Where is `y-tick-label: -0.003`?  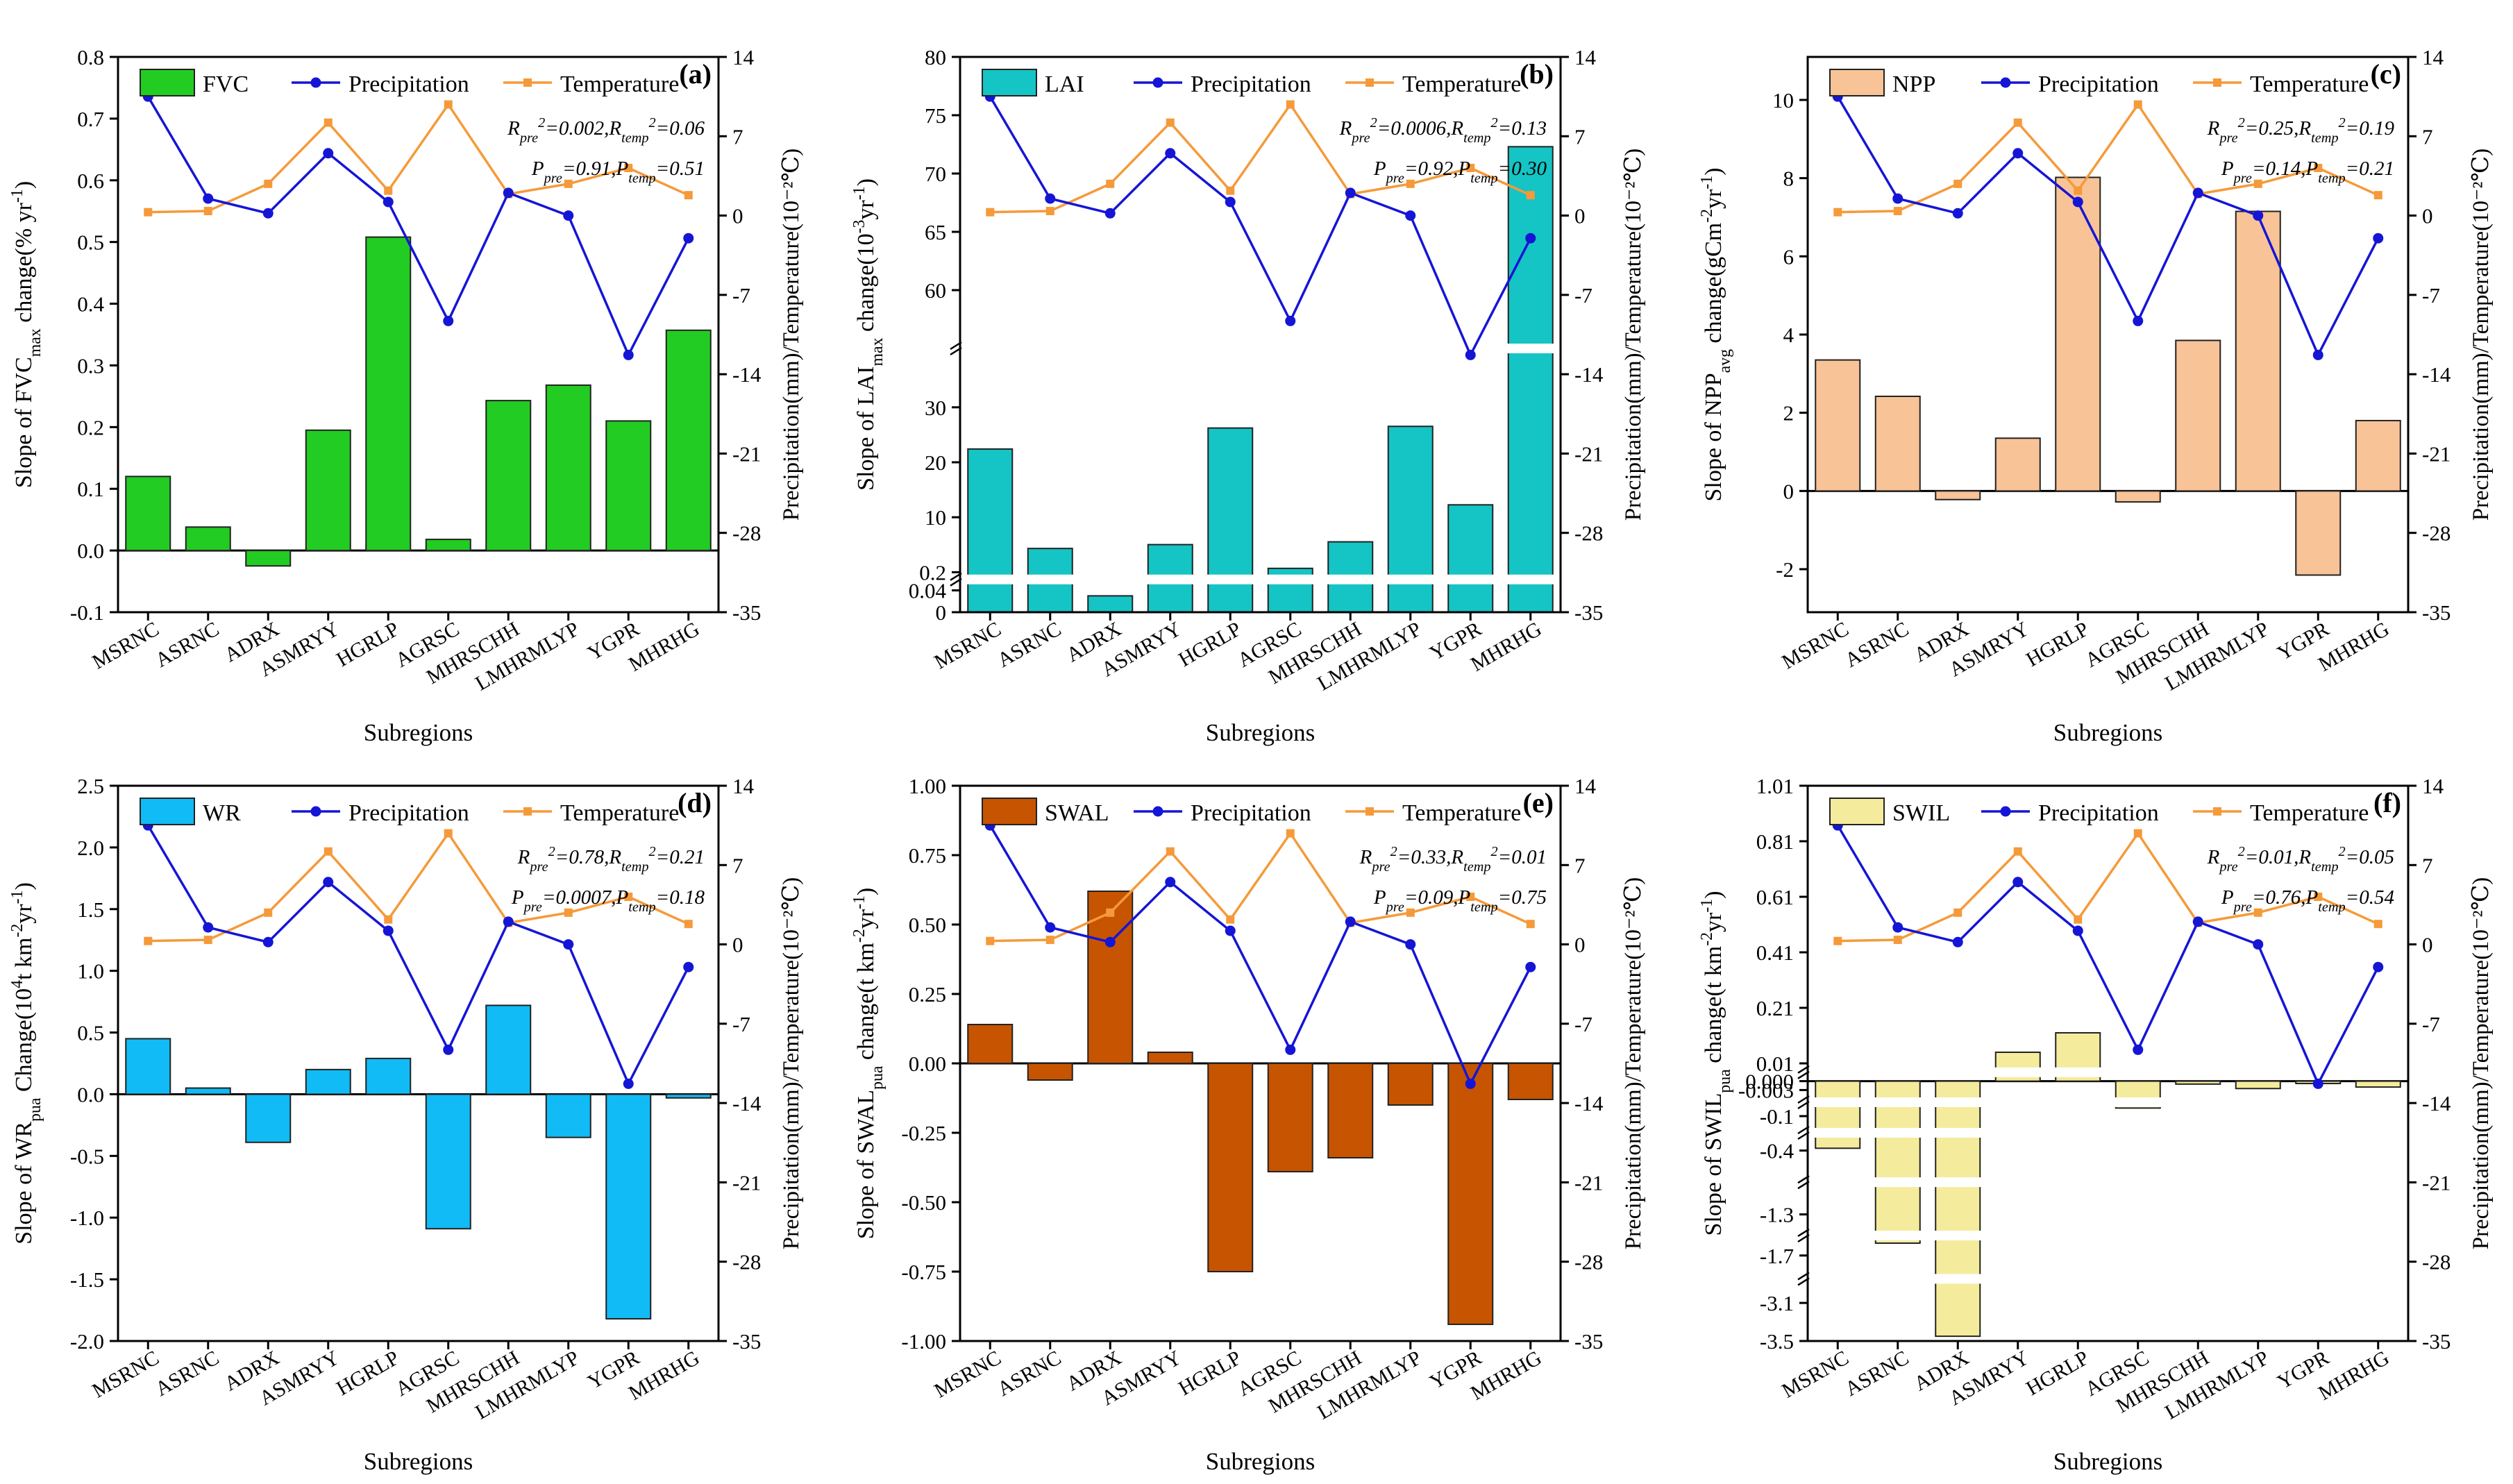 y-tick-label: -0.003 is located at coordinates (1766, 1090).